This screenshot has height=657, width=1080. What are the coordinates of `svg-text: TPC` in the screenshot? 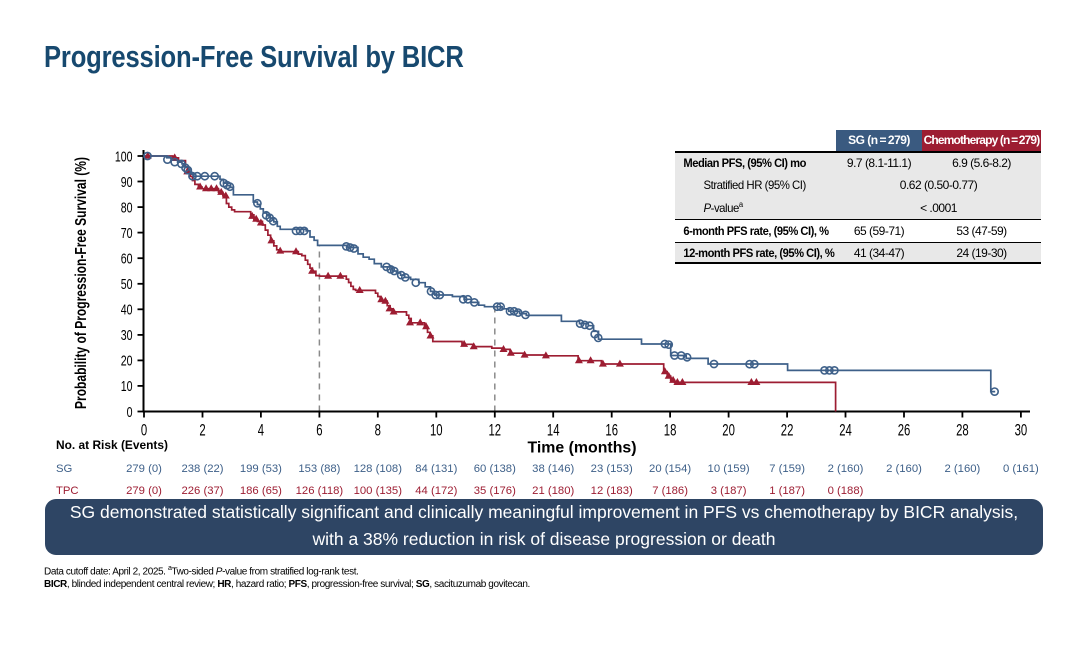 It's located at (67, 491).